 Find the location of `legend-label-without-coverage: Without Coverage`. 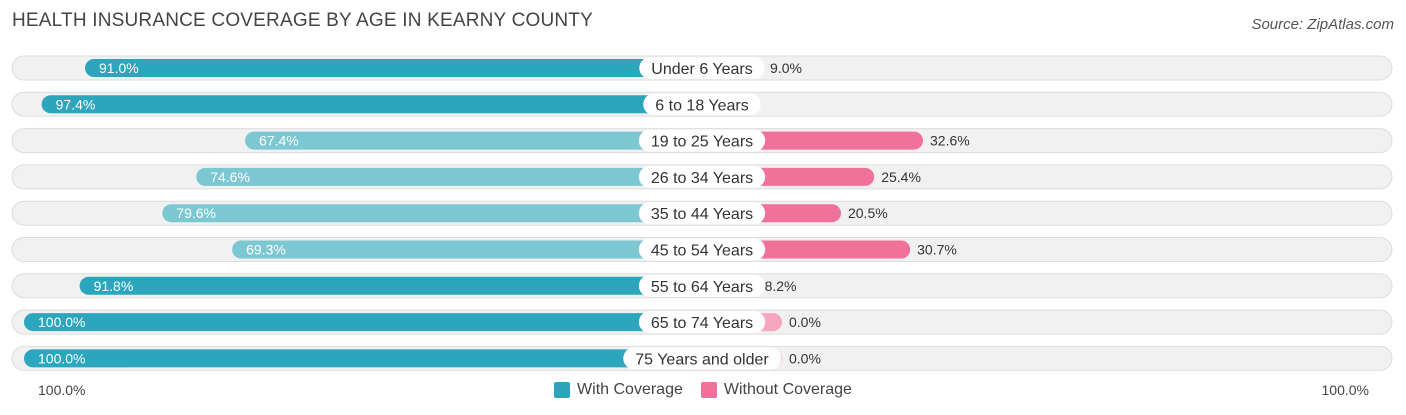

legend-label-without-coverage: Without Coverage is located at coordinates (787, 389).